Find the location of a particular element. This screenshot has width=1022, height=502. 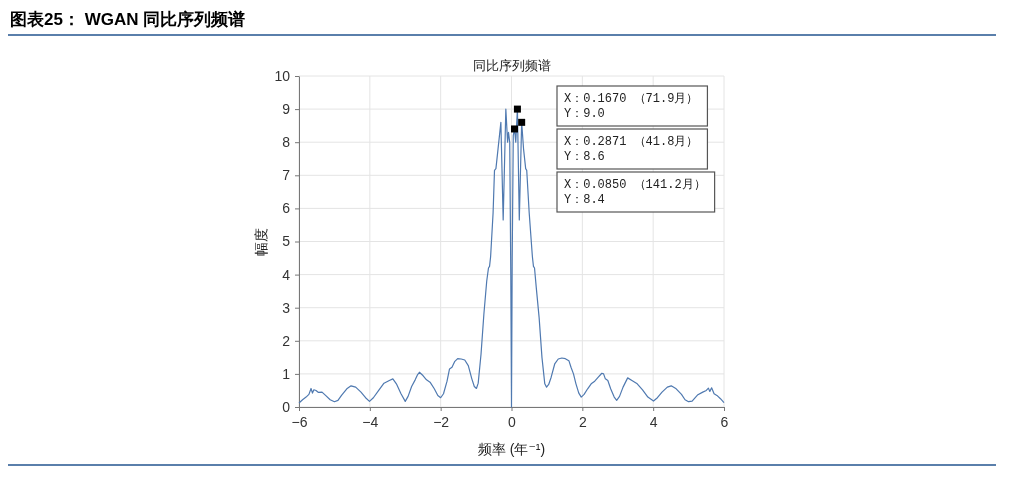

x-tick-label: −2 is located at coordinates (441, 421).